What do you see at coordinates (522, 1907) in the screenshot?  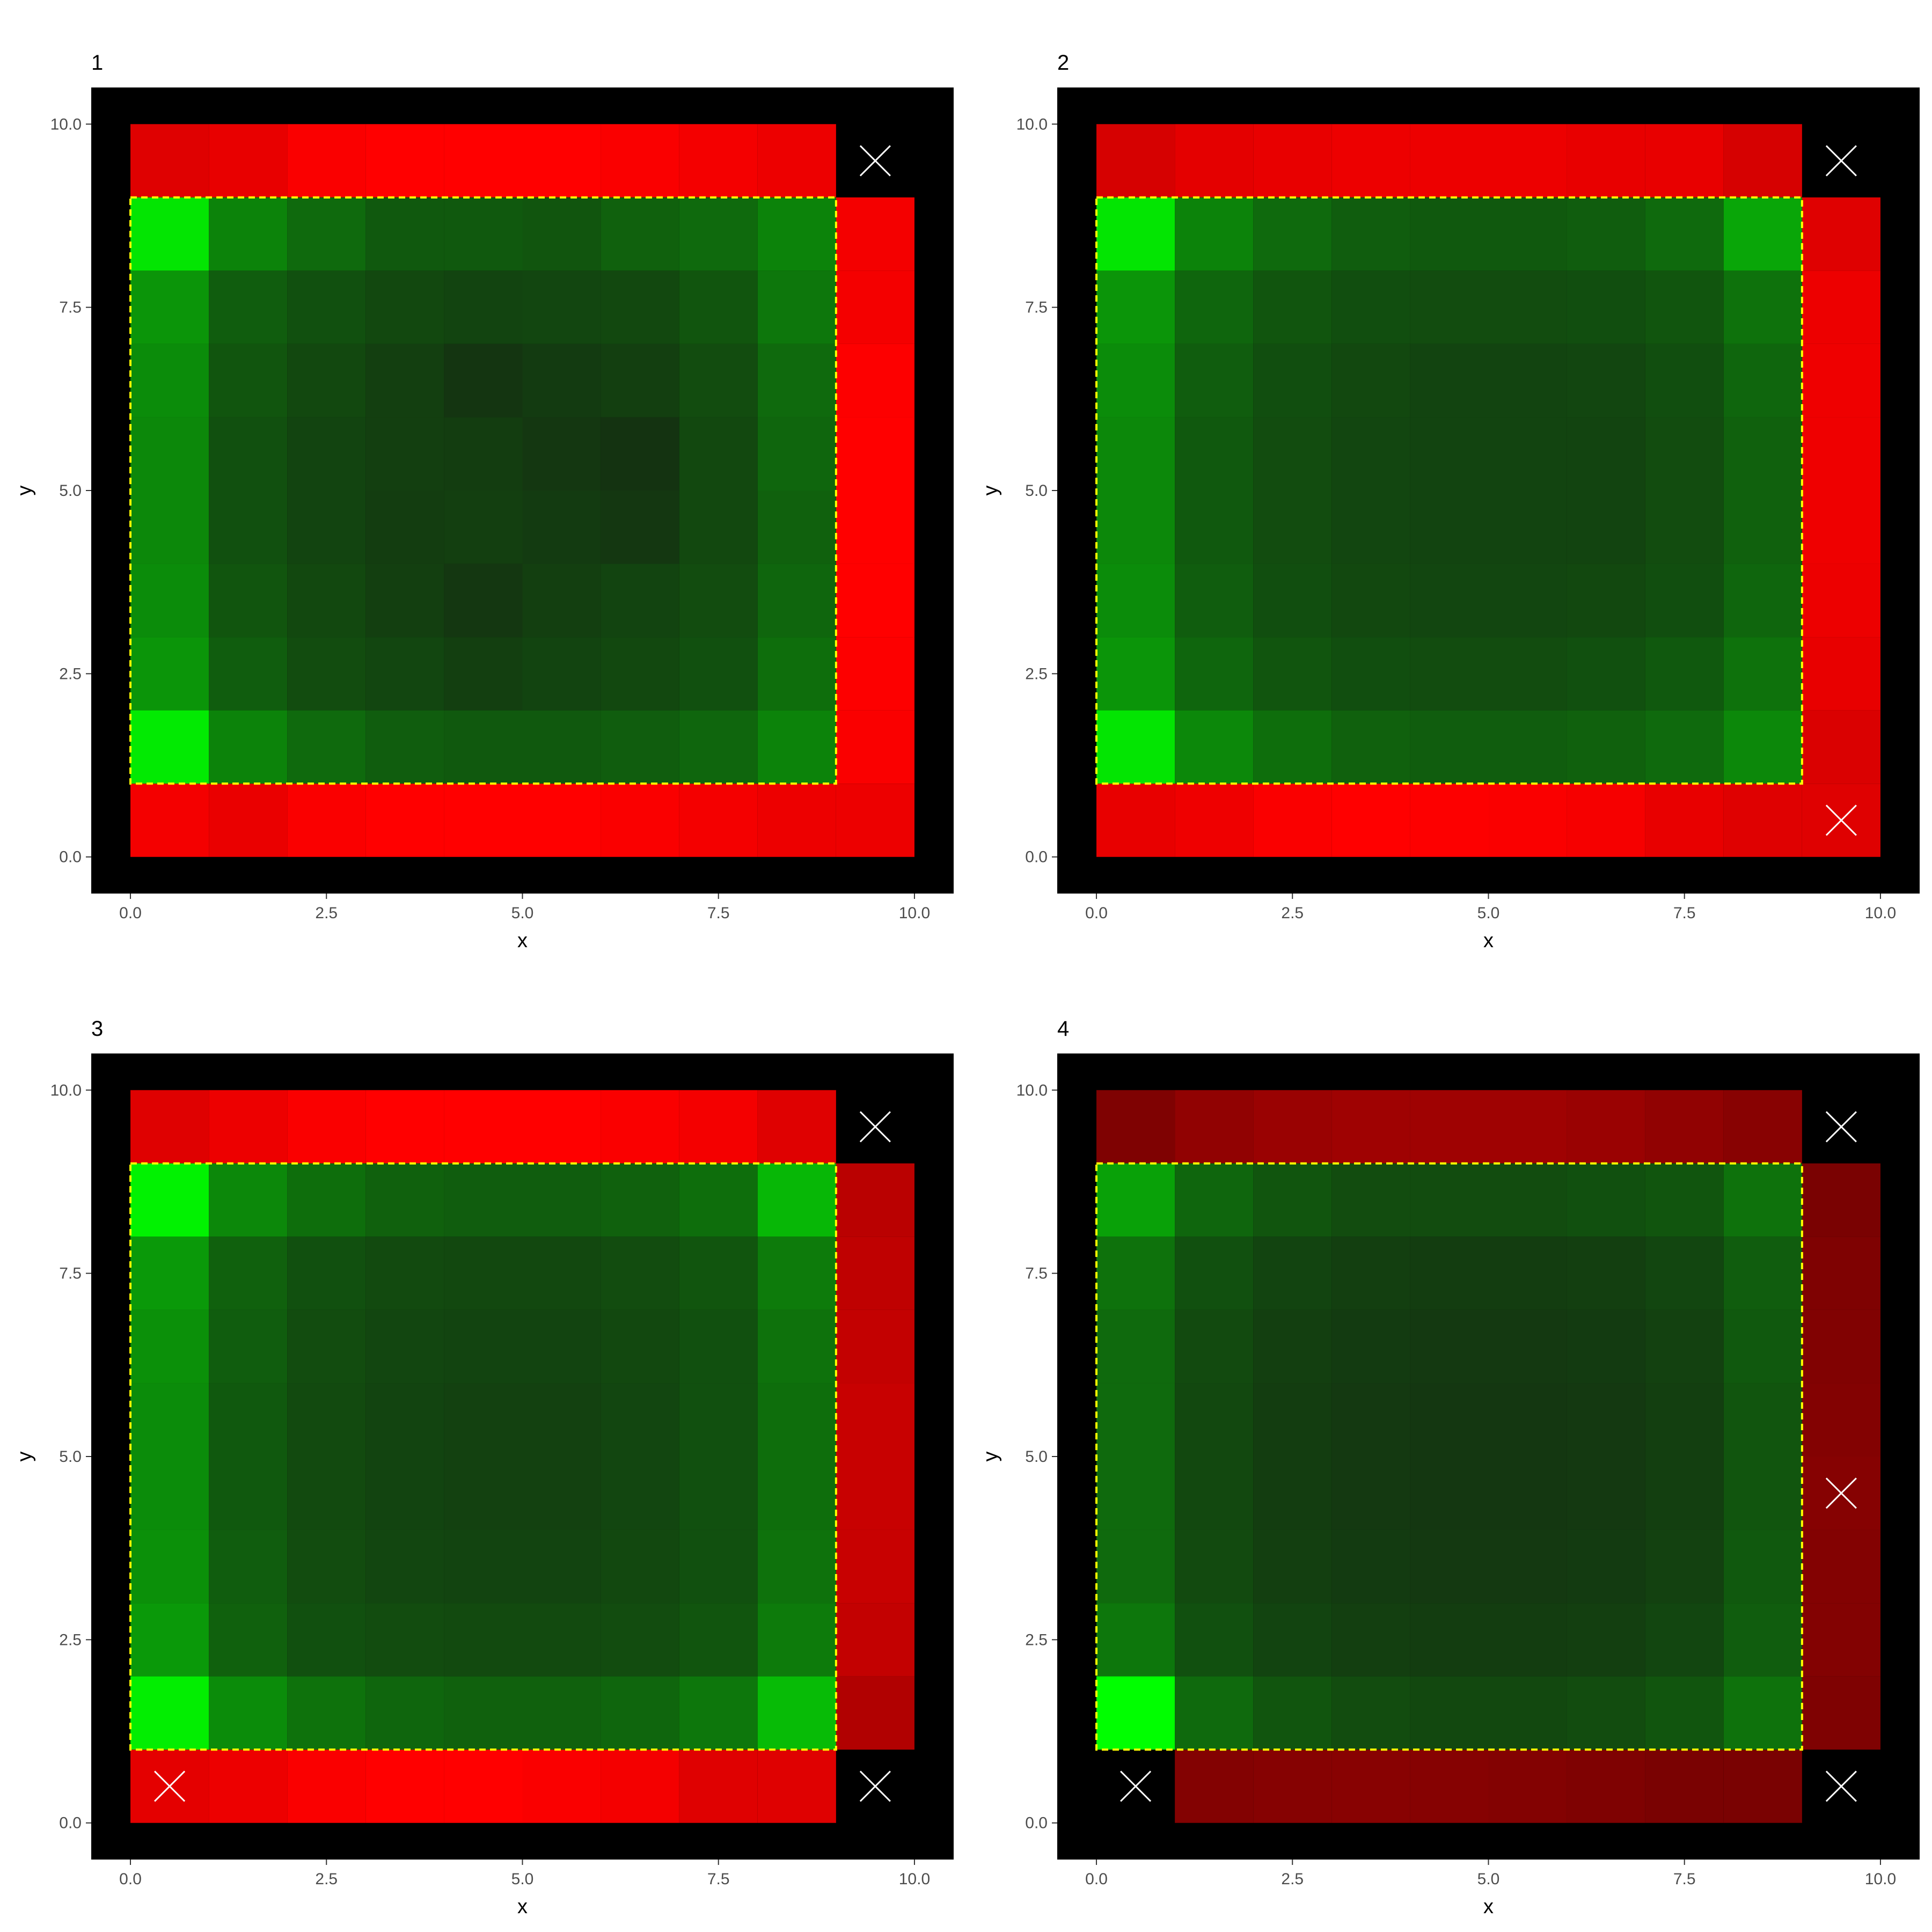 I see `x-axis-label: x` at bounding box center [522, 1907].